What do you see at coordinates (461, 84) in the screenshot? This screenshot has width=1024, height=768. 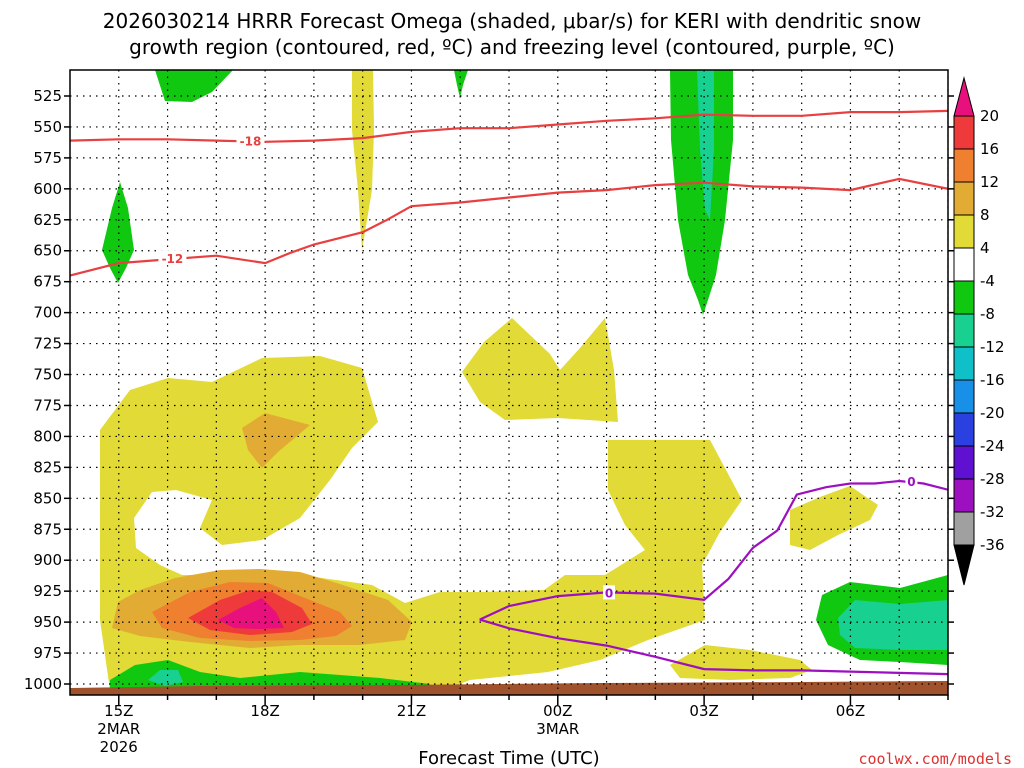 I see `omega-fill-green-small` at bounding box center [461, 84].